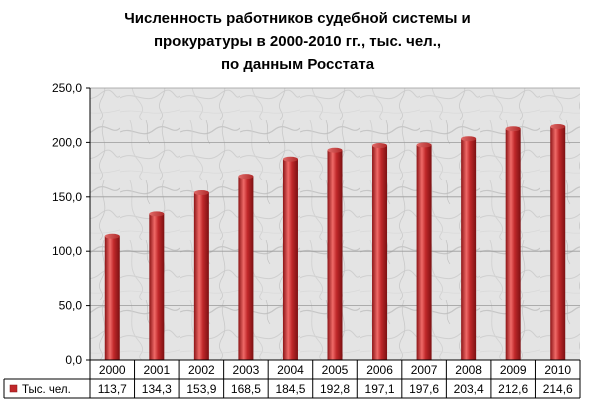 This screenshot has width=595, height=406. I want to click on x-tick-label: 2007, so click(424, 370).